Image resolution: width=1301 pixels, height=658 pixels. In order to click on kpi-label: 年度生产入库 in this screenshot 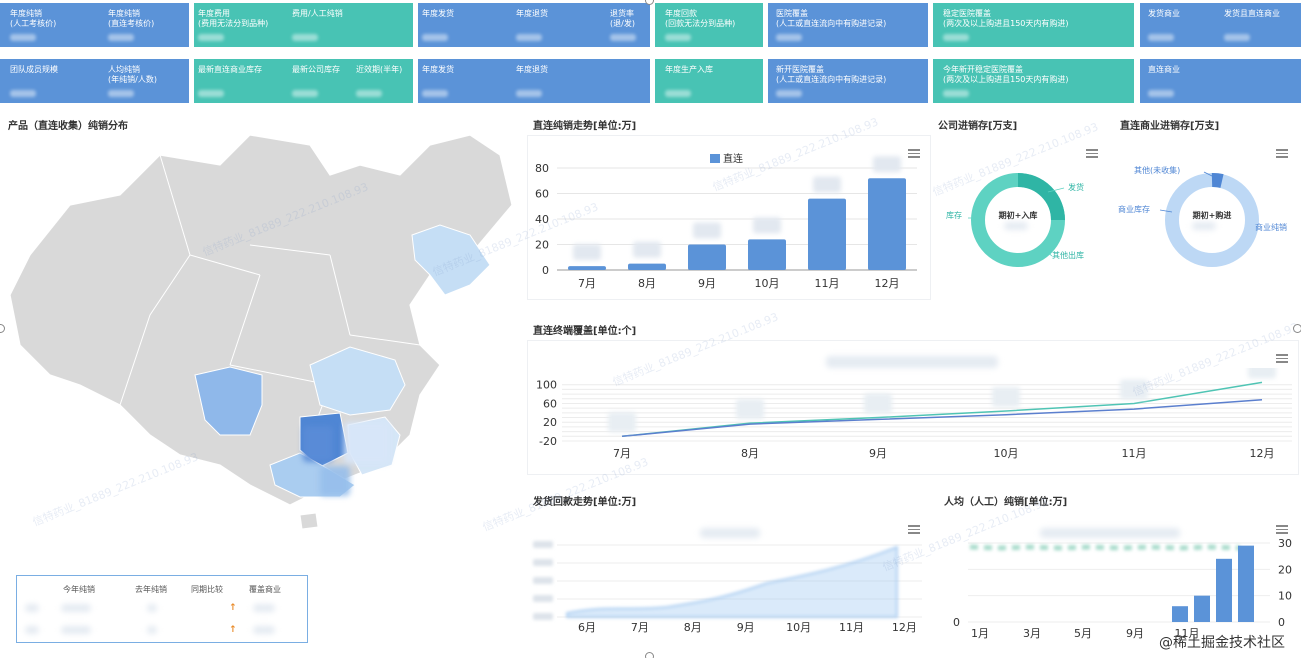, I will do `click(689, 69)`.